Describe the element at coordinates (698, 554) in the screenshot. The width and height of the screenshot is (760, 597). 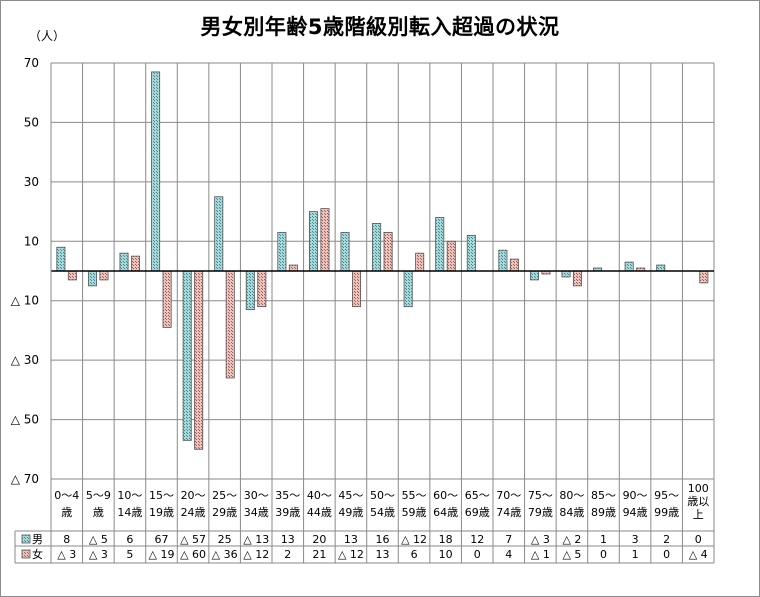
I see `table-value: △ 4` at that location.